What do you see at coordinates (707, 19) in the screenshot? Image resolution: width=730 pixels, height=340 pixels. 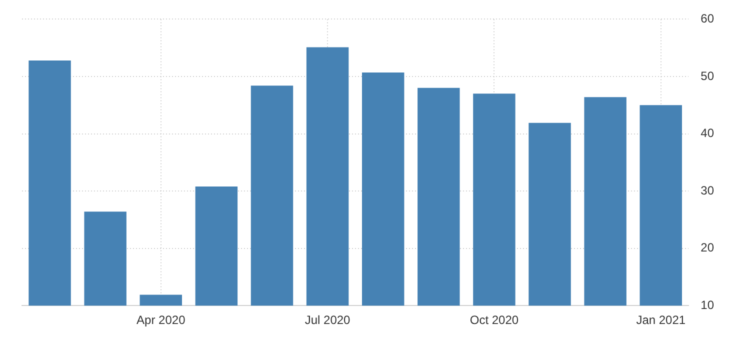 I see `y-tick-label: 60` at bounding box center [707, 19].